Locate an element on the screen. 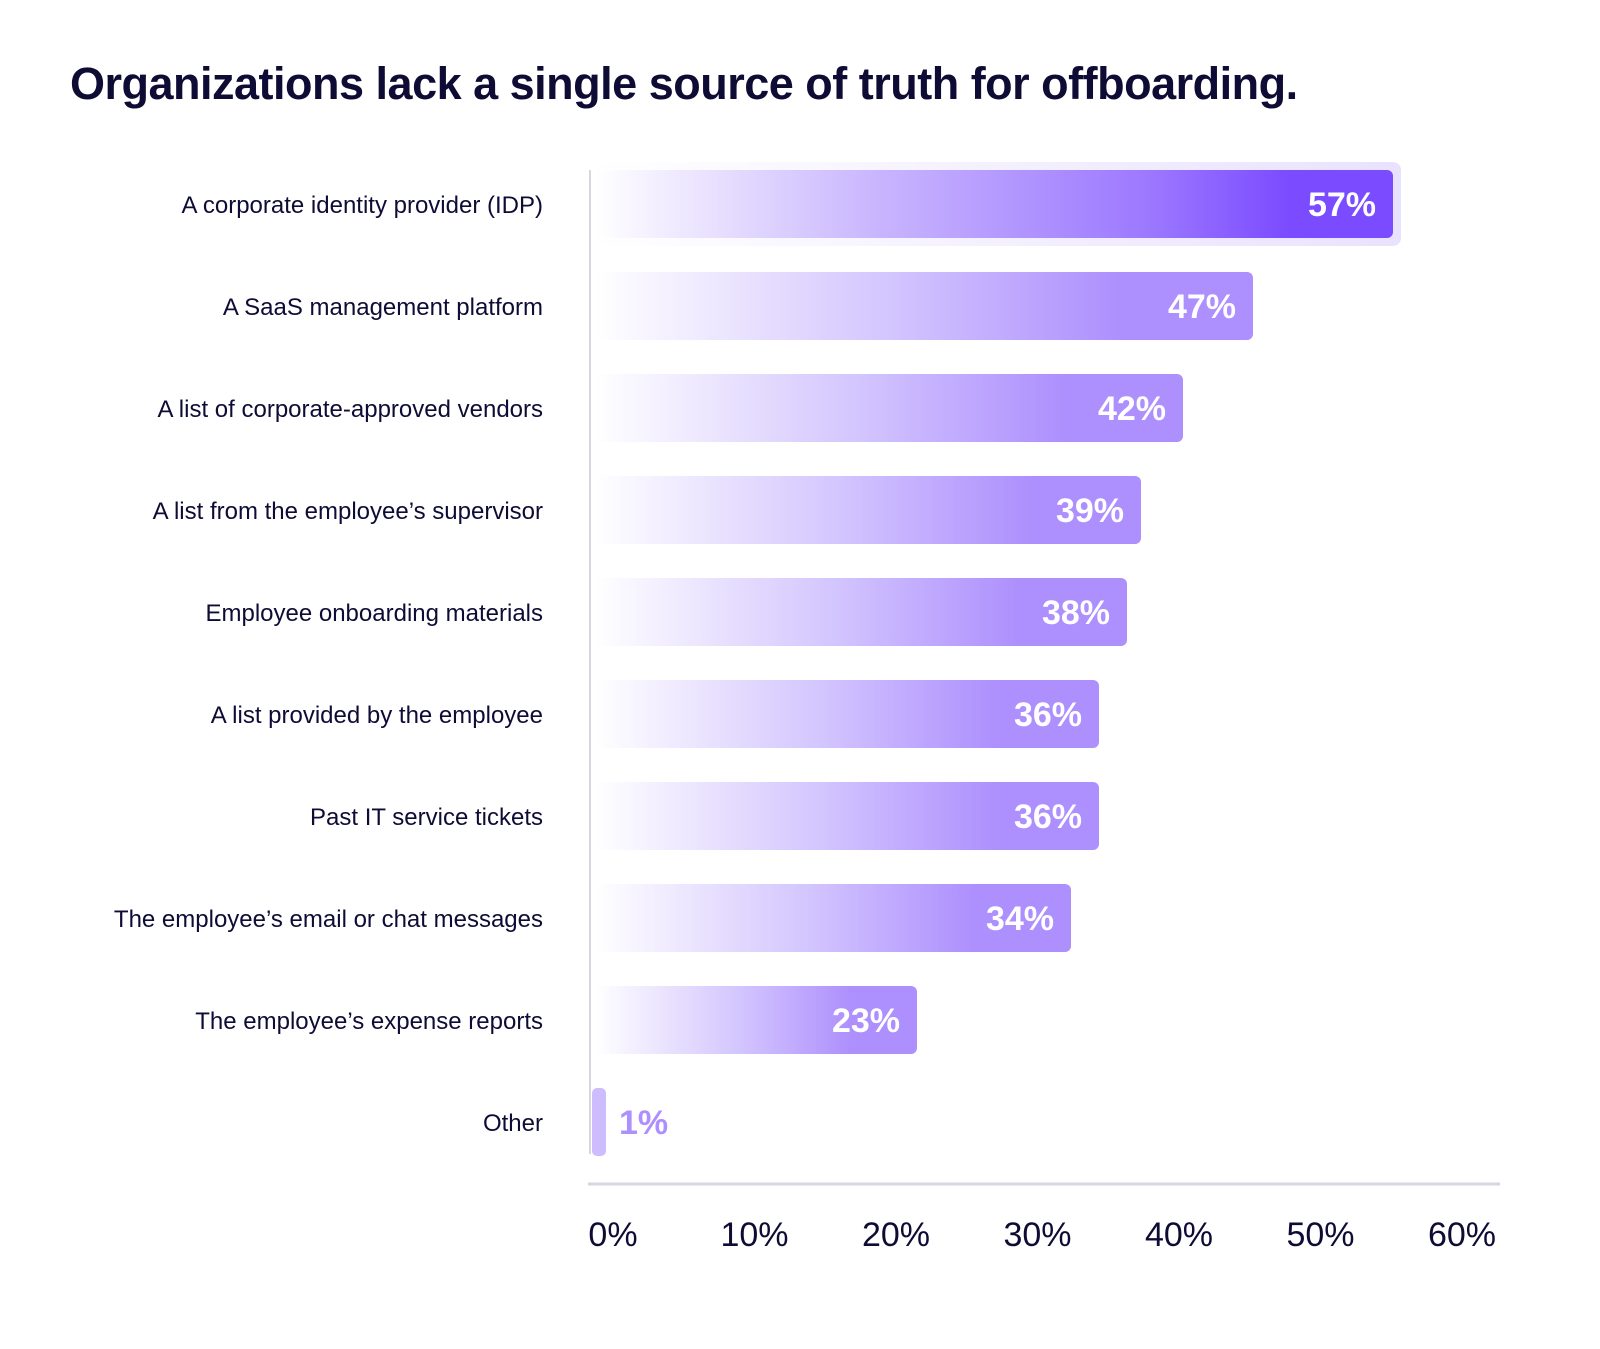  x-tick-label: 50% is located at coordinates (1320, 1235).